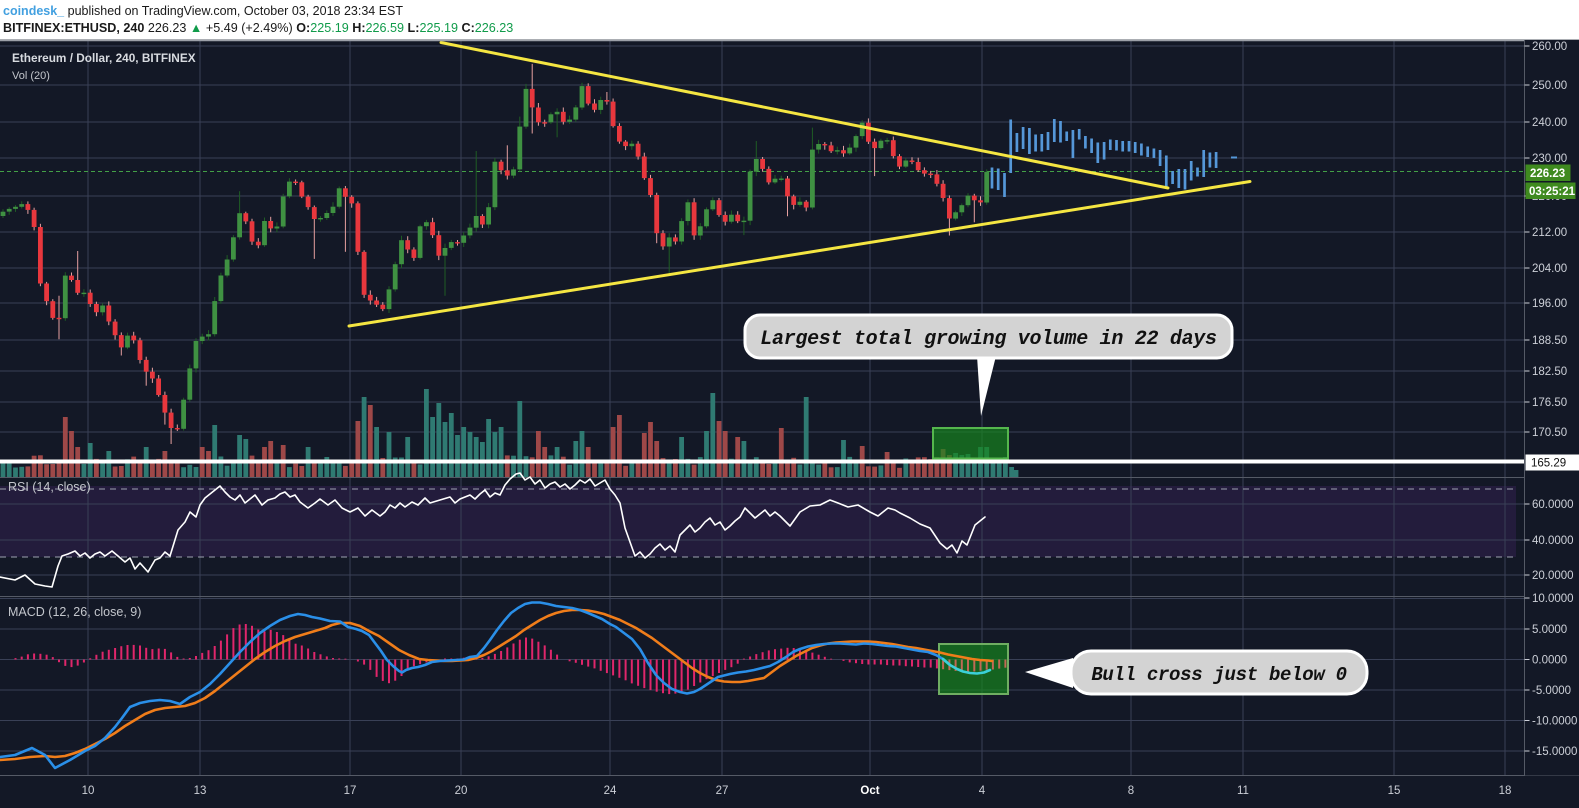 Image resolution: width=1579 pixels, height=808 pixels. I want to click on svg-text: MACD (12, 26, close, 9), so click(74, 612).